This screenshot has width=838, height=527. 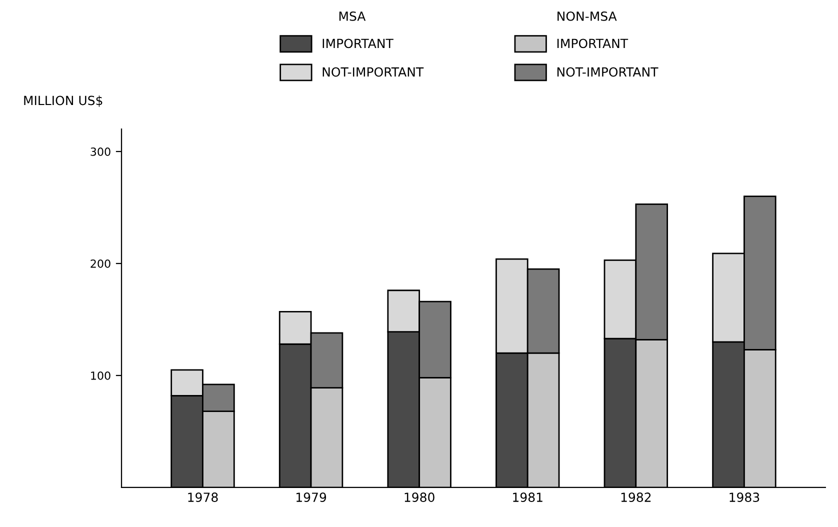 What do you see at coordinates (745, 497) in the screenshot?
I see `x-tick-label: 1983` at bounding box center [745, 497].